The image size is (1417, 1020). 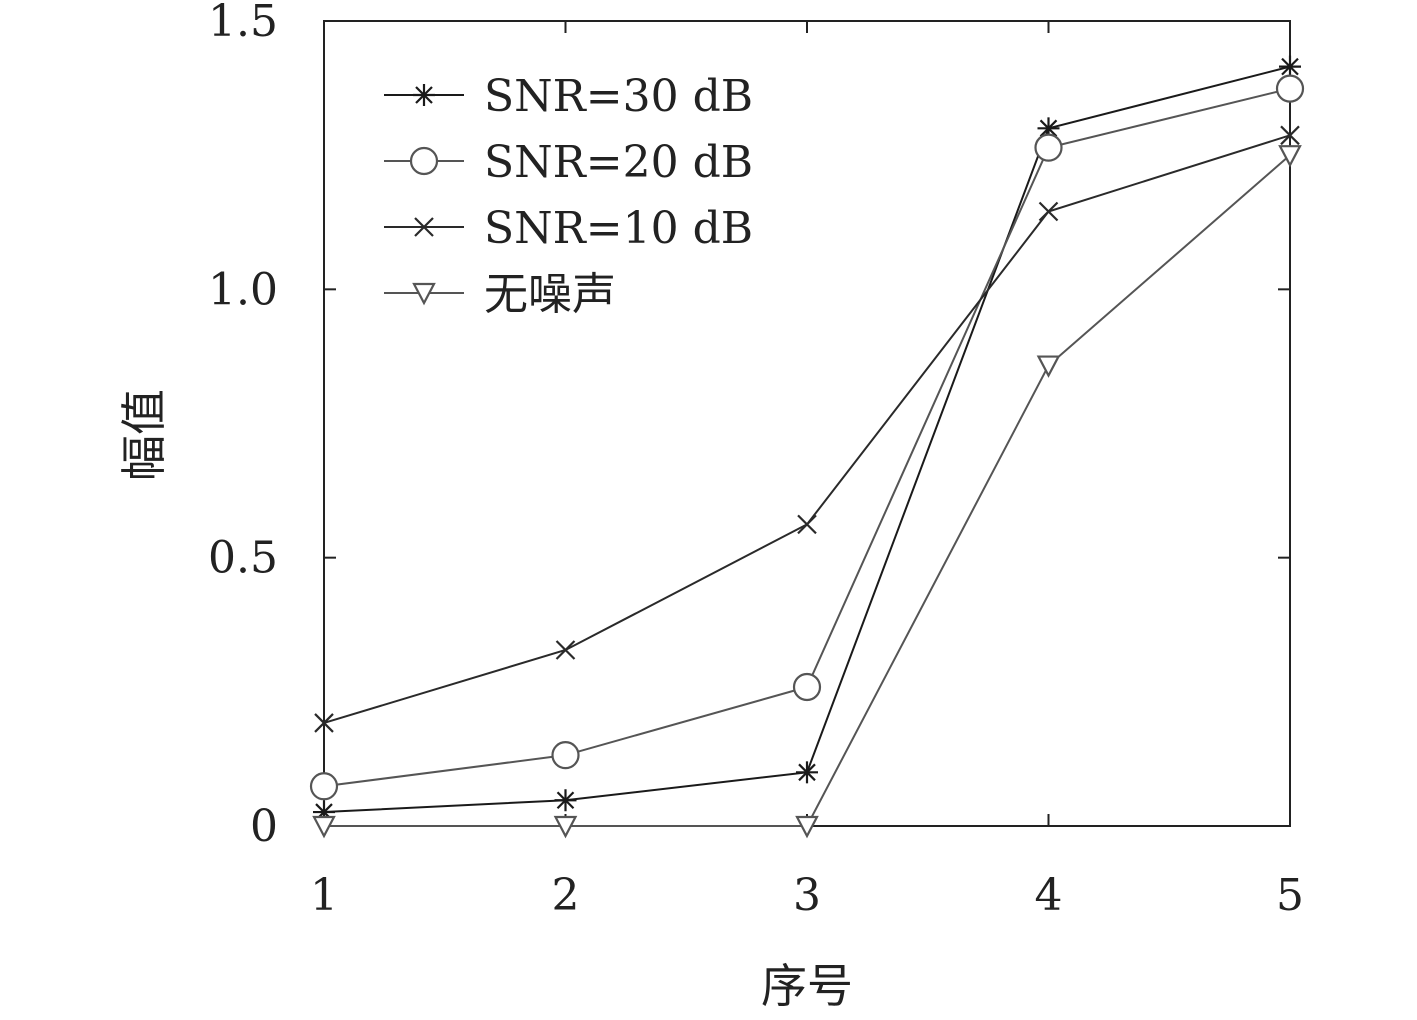 I want to click on x-tick-label: 3, so click(x=807, y=895).